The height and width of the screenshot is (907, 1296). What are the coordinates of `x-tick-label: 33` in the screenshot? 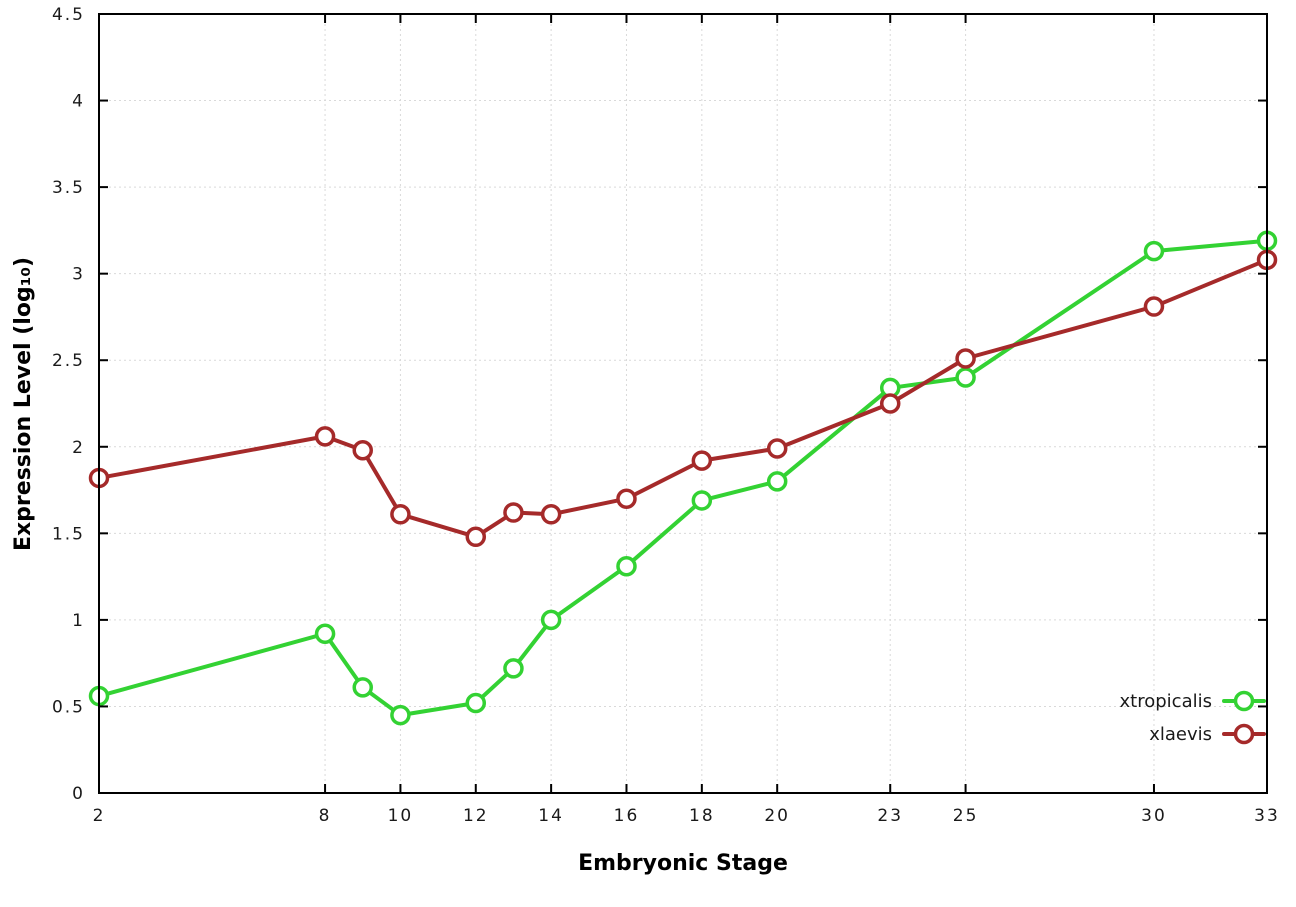 It's located at (1267, 816).